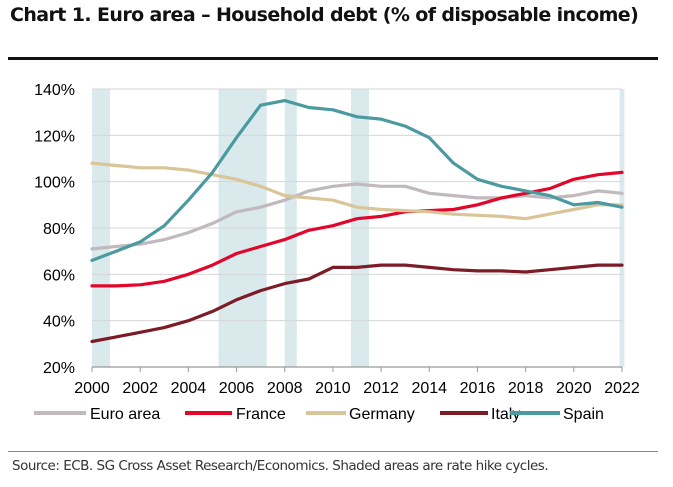 This screenshot has width=673, height=487. I want to click on x-tick-label: 2020, so click(574, 388).